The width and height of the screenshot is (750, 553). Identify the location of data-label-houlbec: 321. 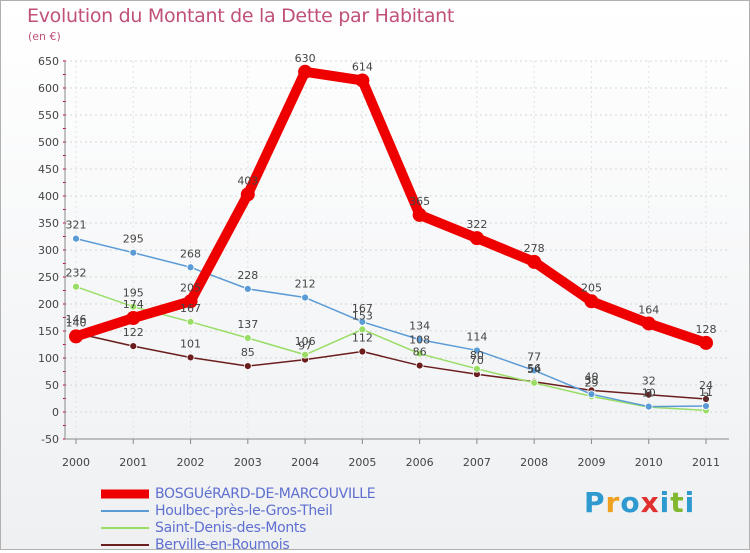
(76, 225).